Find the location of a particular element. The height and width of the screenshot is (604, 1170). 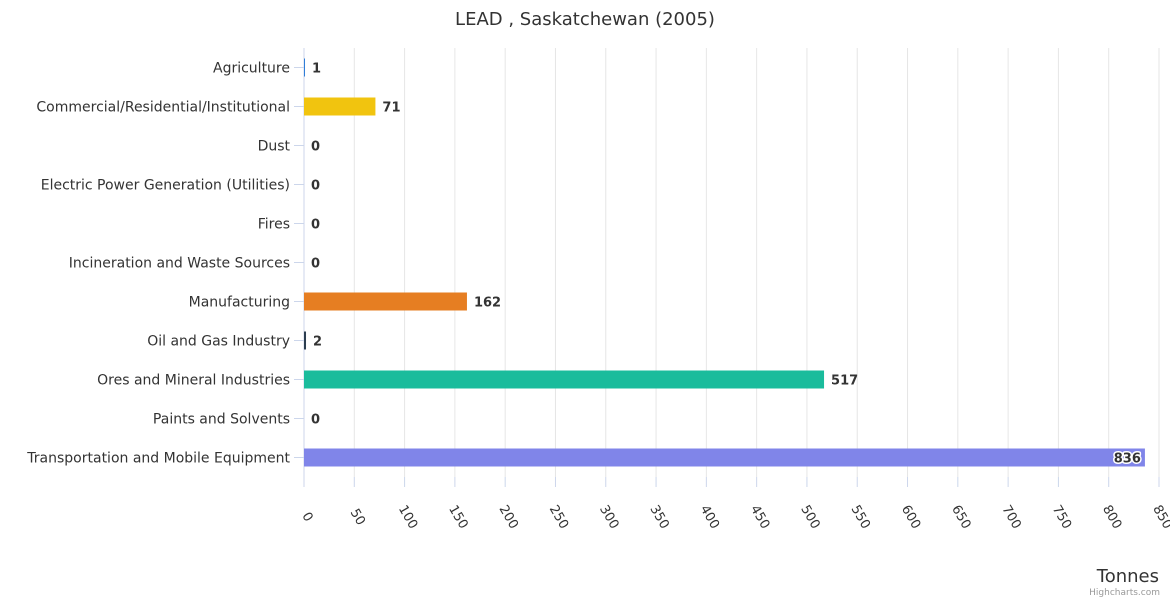

category-label: Agriculture is located at coordinates (251, 69).